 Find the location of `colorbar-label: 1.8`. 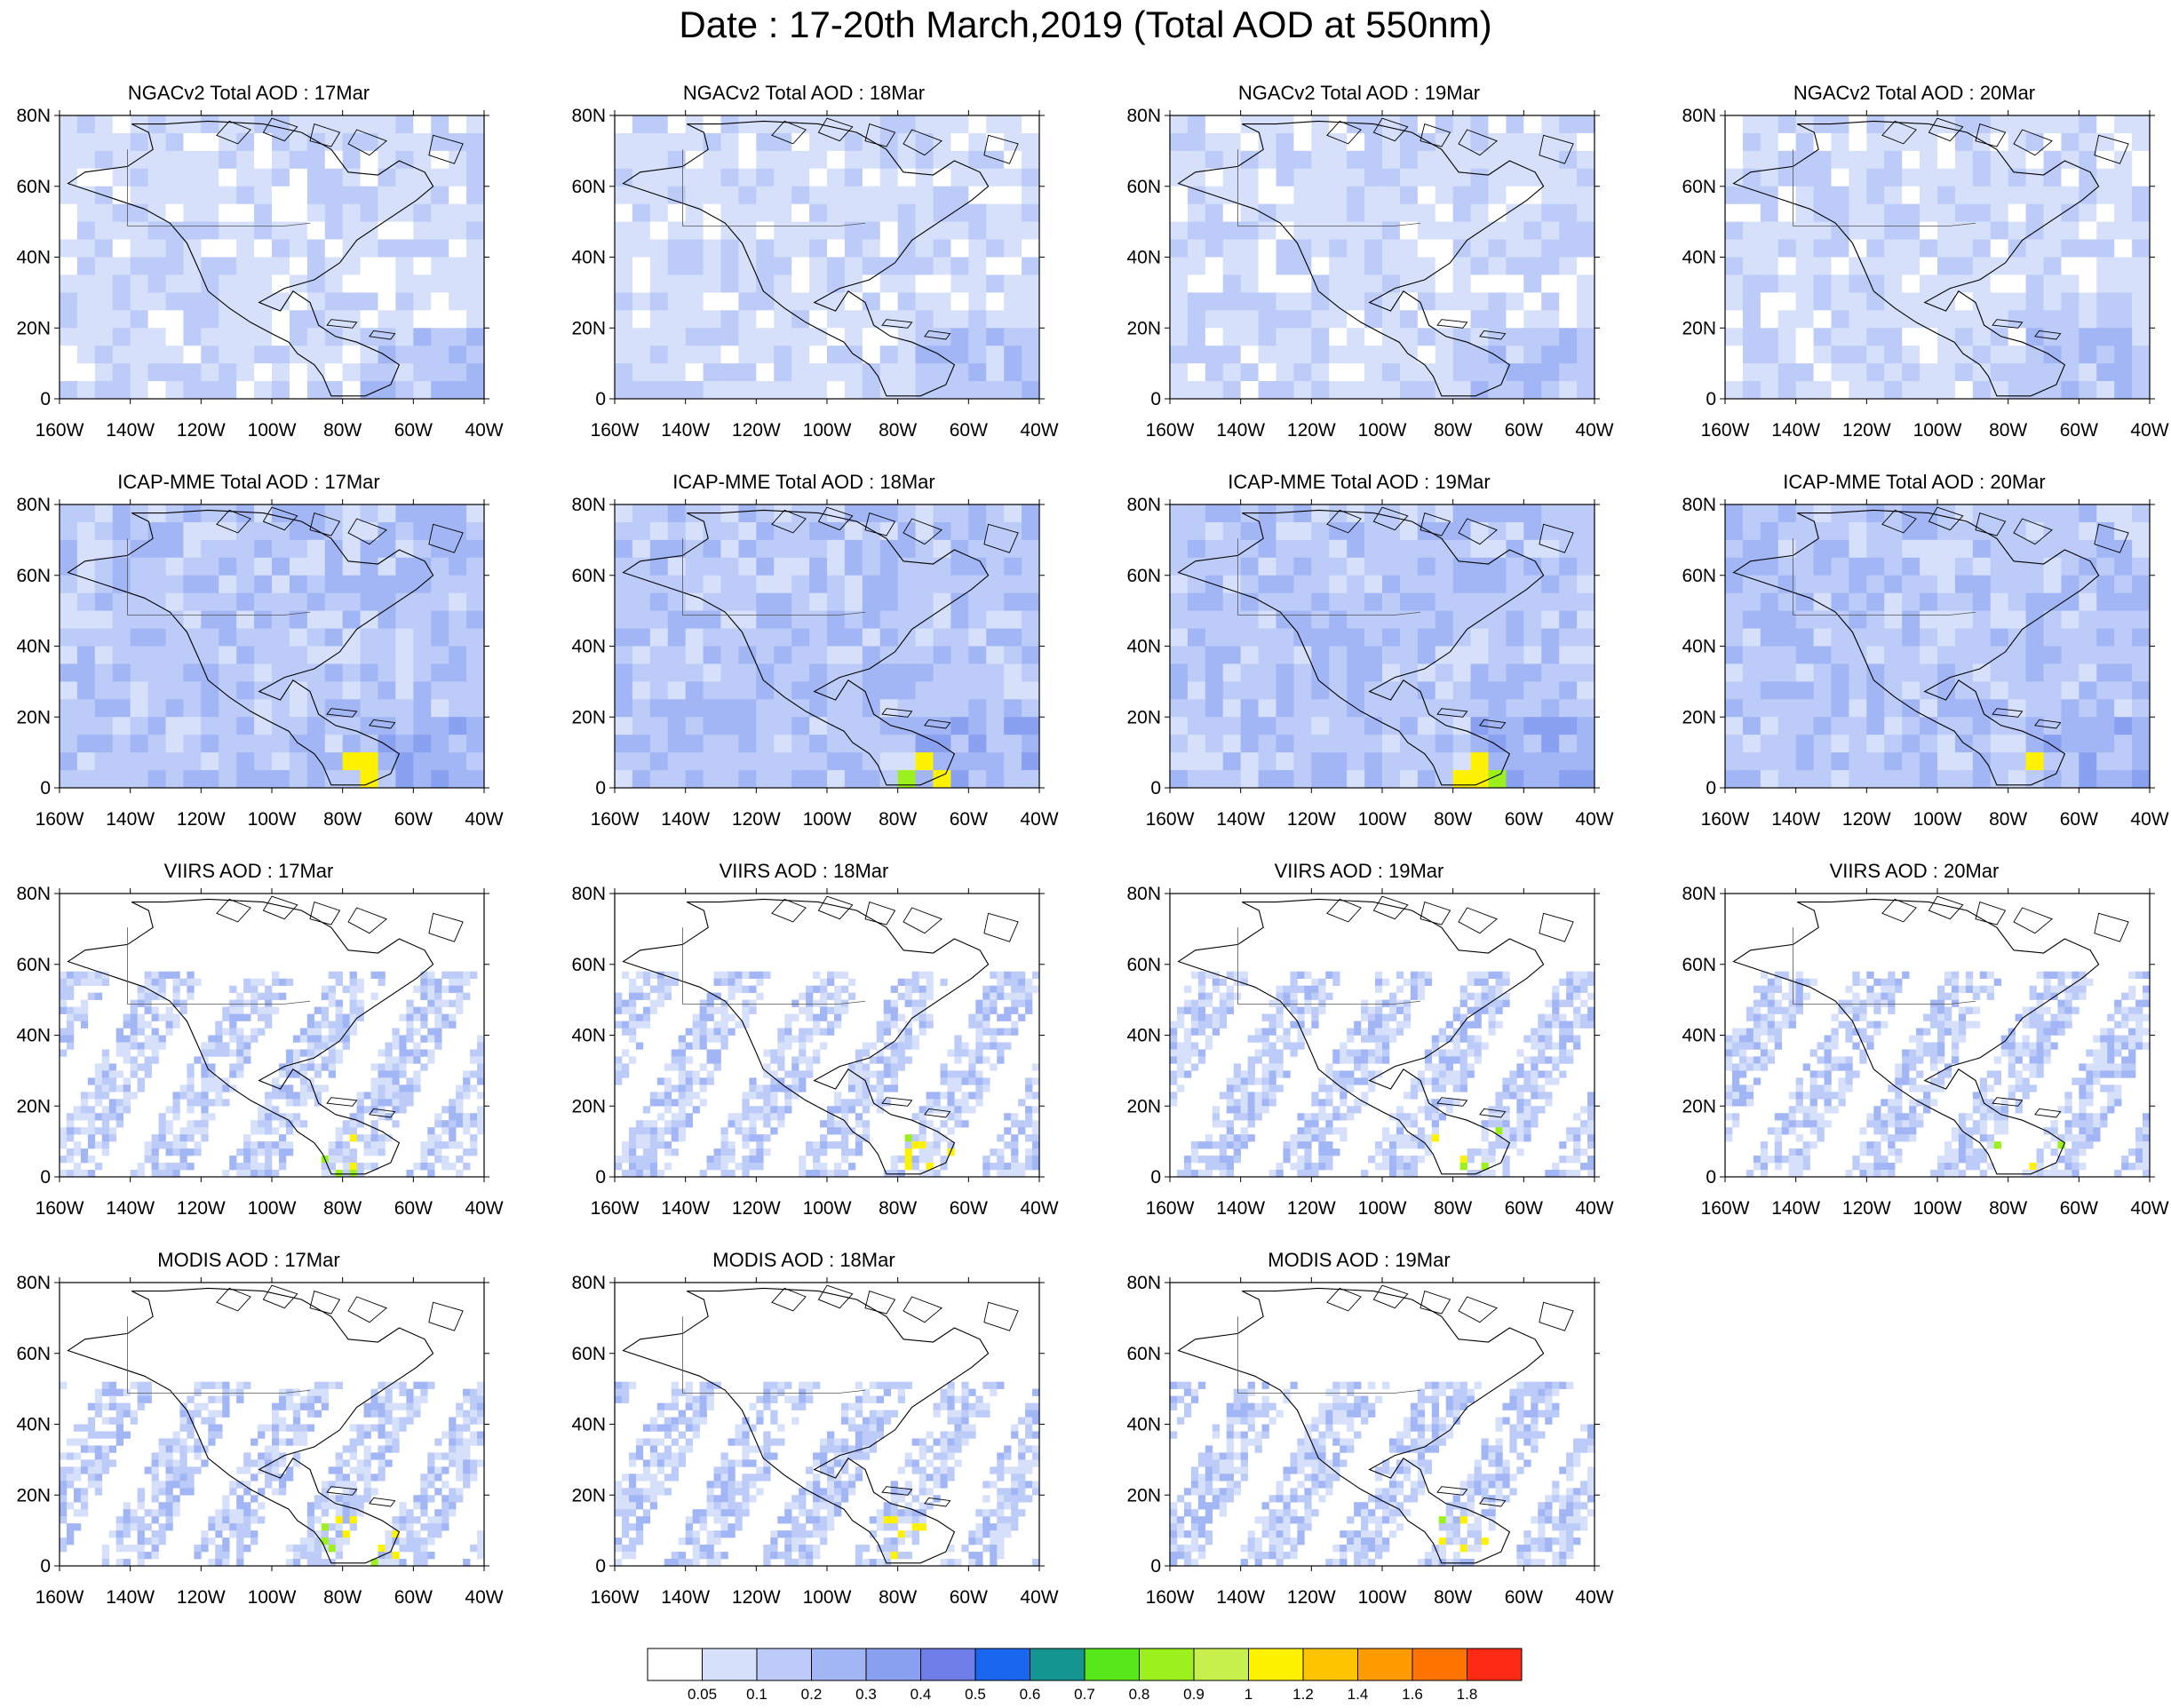

colorbar-label: 1.8 is located at coordinates (1467, 1694).